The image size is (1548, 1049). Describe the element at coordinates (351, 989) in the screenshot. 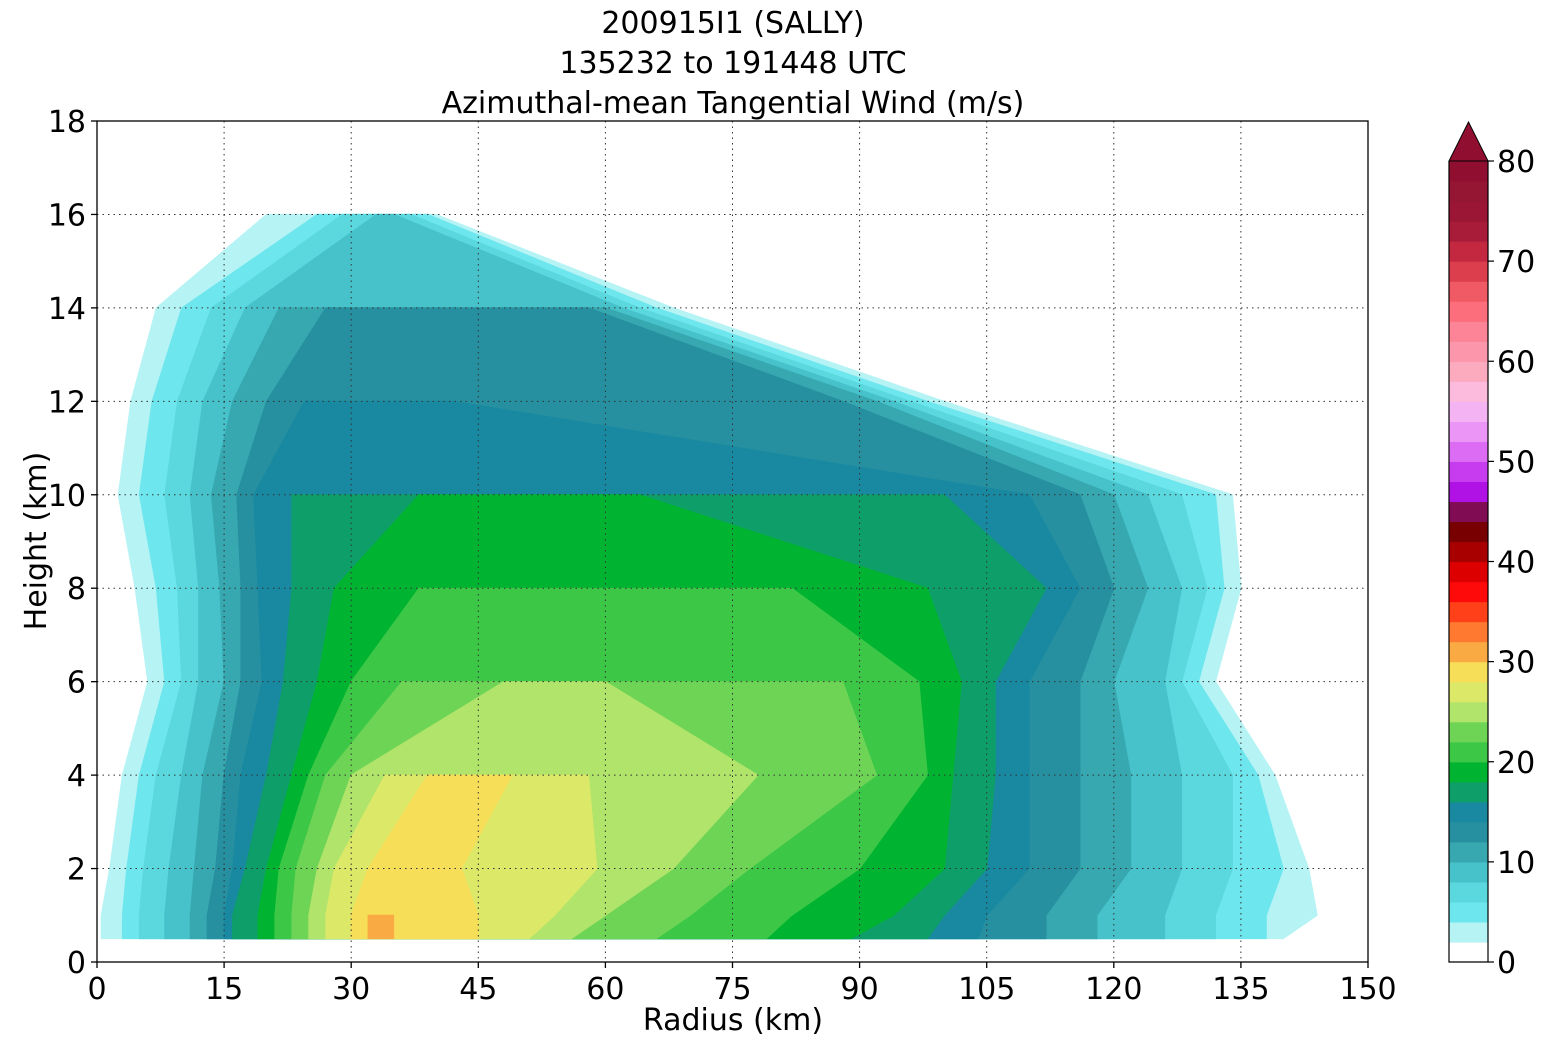

I see `x-tick-label-30: 30` at that location.